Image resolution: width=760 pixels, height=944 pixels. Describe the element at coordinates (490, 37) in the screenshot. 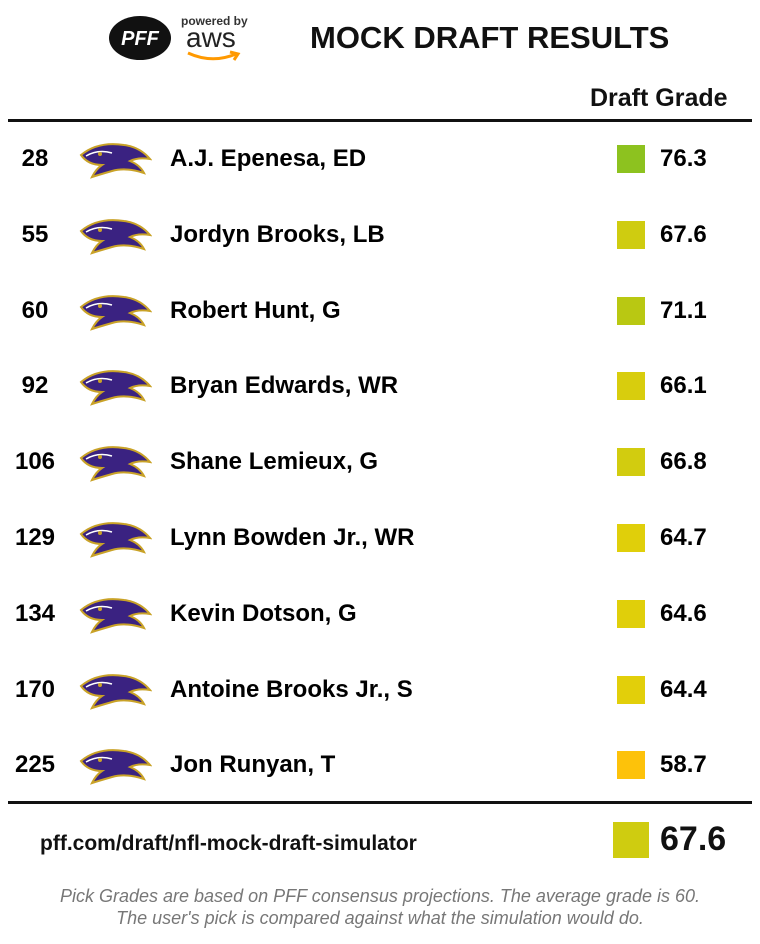

I see `title: MOCK DRAFT RESULTS` at that location.